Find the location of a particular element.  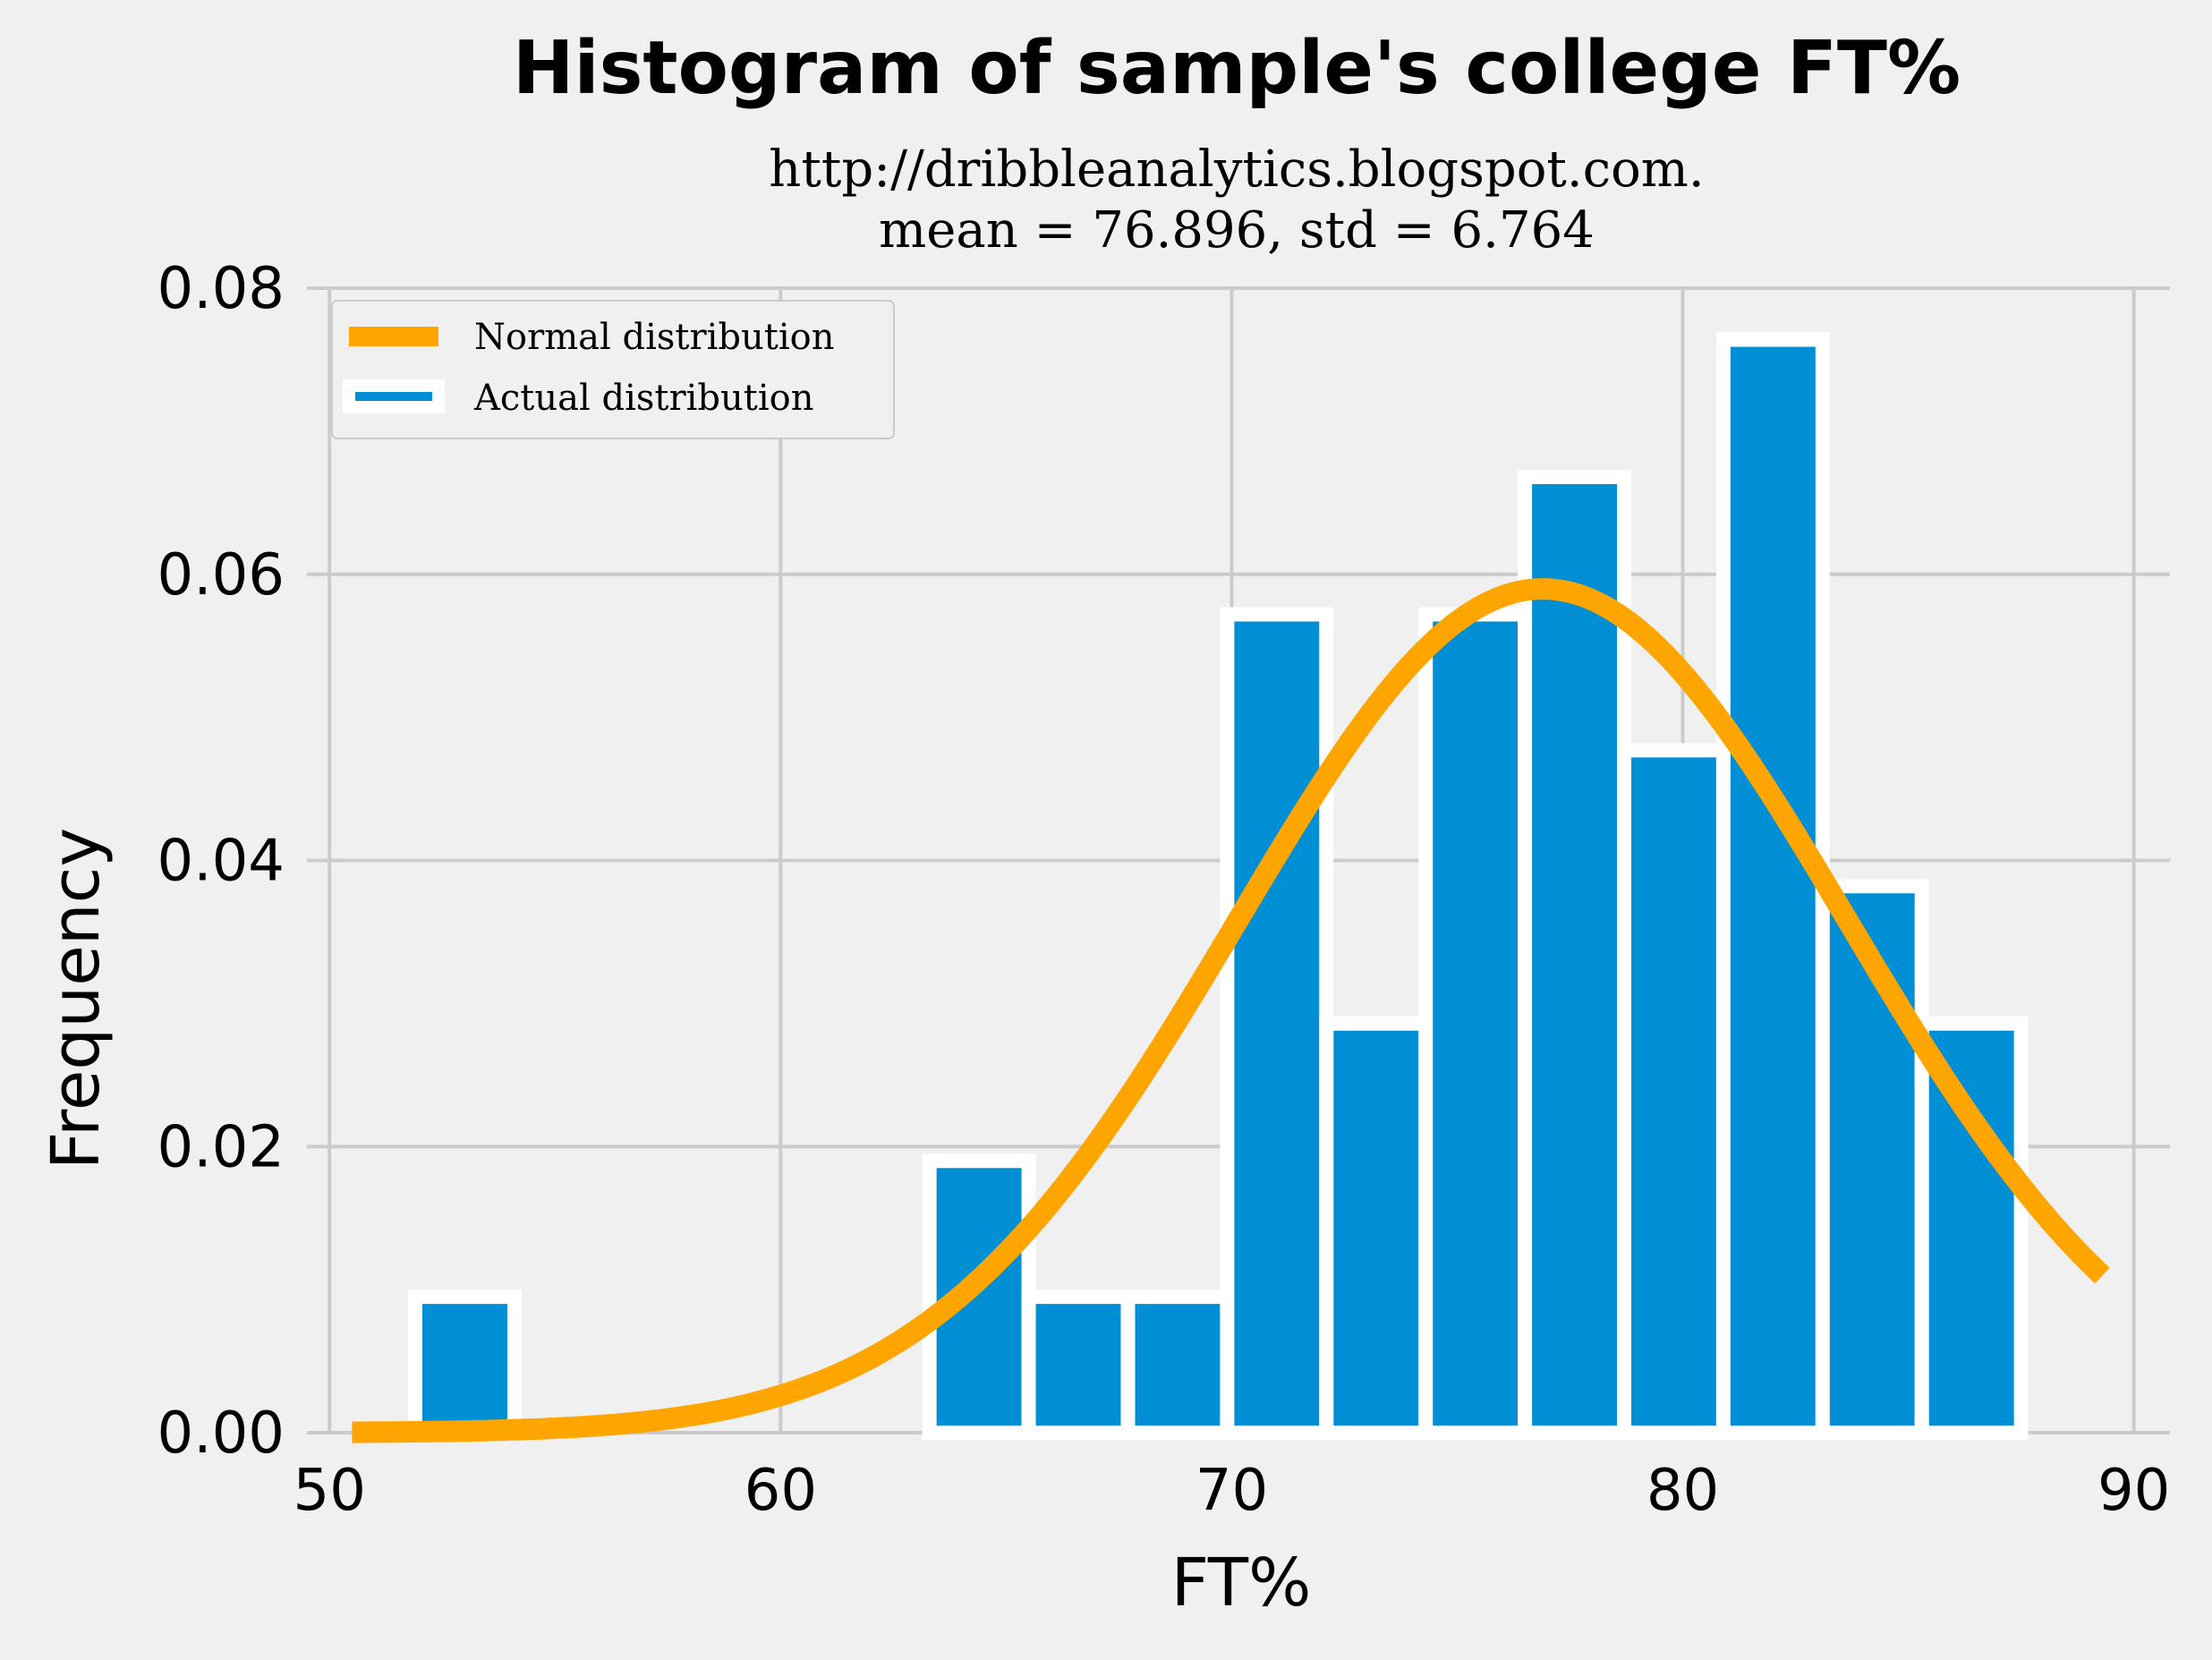

y-tick-label-2: 0.04 is located at coordinates (221, 862).